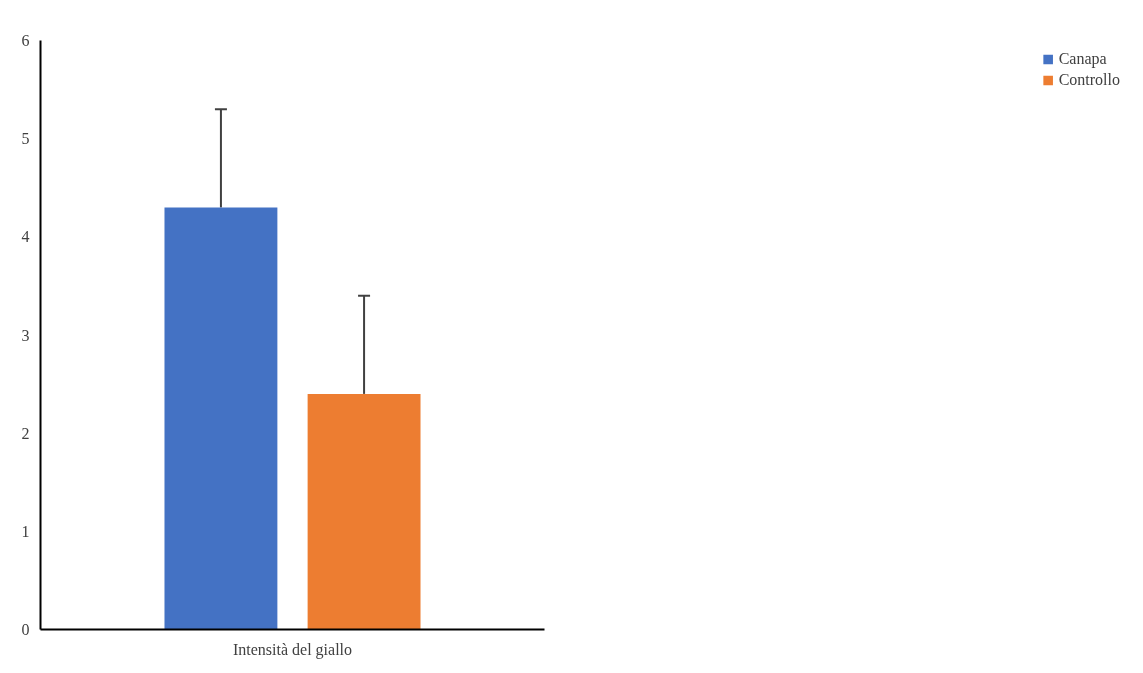  What do you see at coordinates (25, 237) in the screenshot?
I see `y-tick-label: 4` at bounding box center [25, 237].